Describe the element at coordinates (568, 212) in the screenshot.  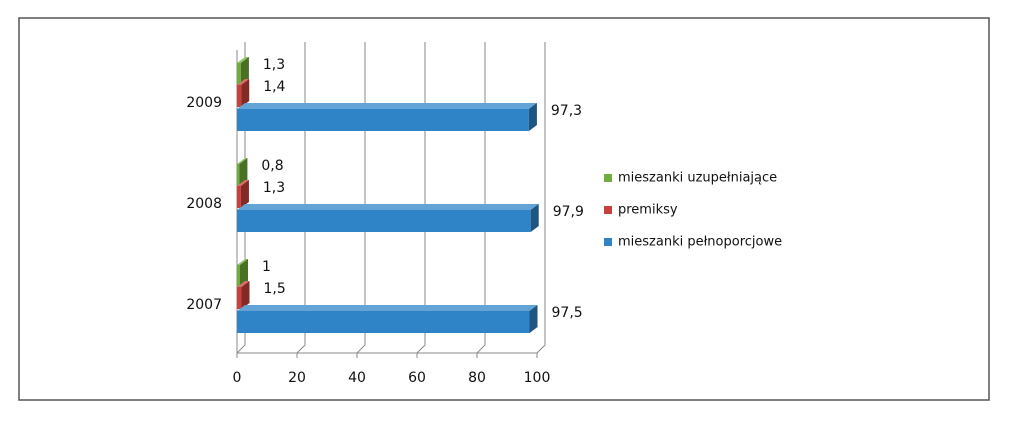
I see `value-label: 97,9` at that location.